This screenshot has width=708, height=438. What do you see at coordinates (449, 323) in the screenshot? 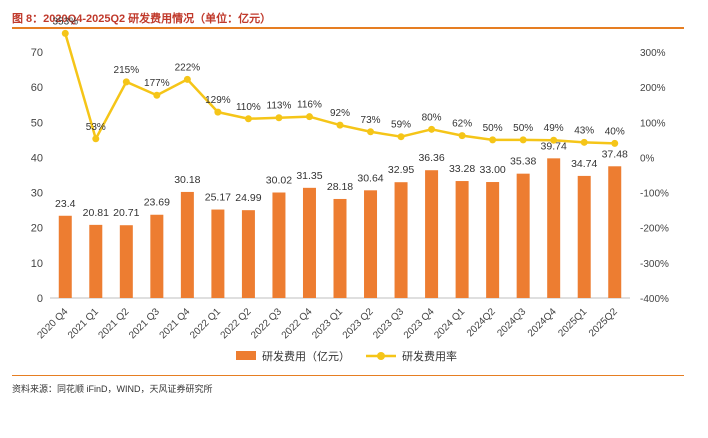
I see `x-tick-label: 2024 Q1` at bounding box center [449, 323].